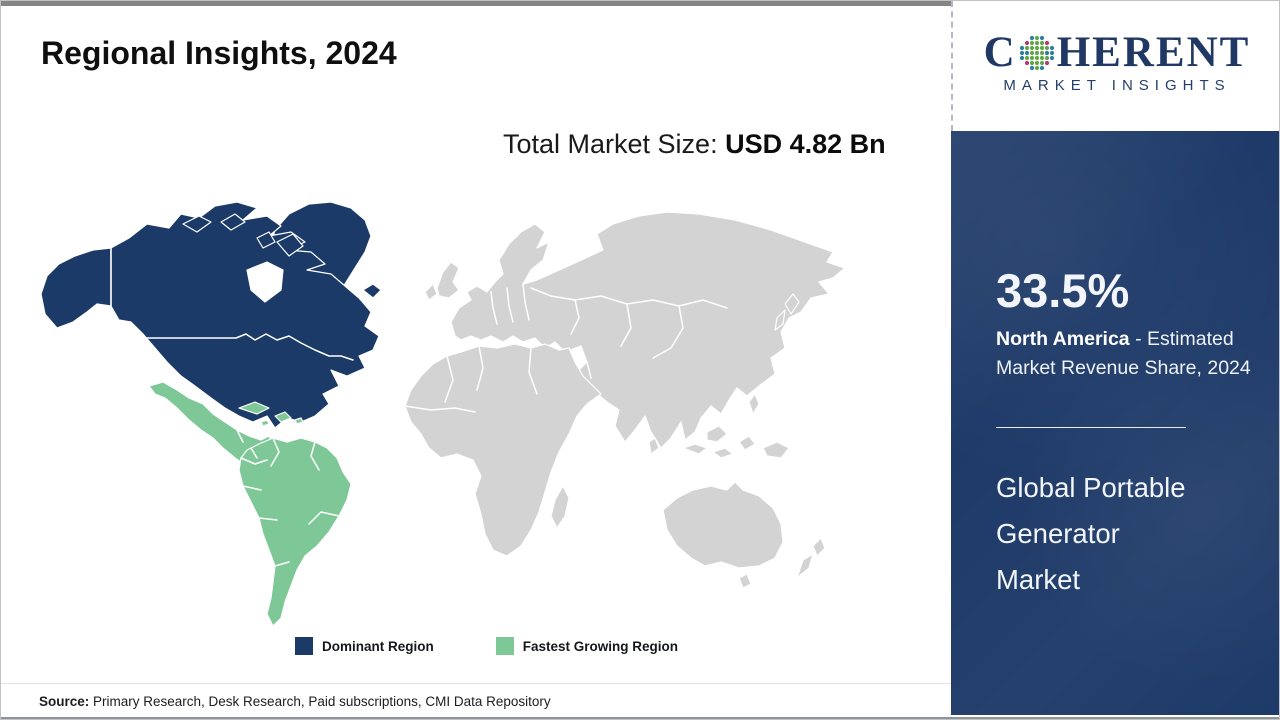 Image resolution: width=1280 pixels, height=720 pixels. I want to click on legend-label-dominant: Dominant Region, so click(378, 646).